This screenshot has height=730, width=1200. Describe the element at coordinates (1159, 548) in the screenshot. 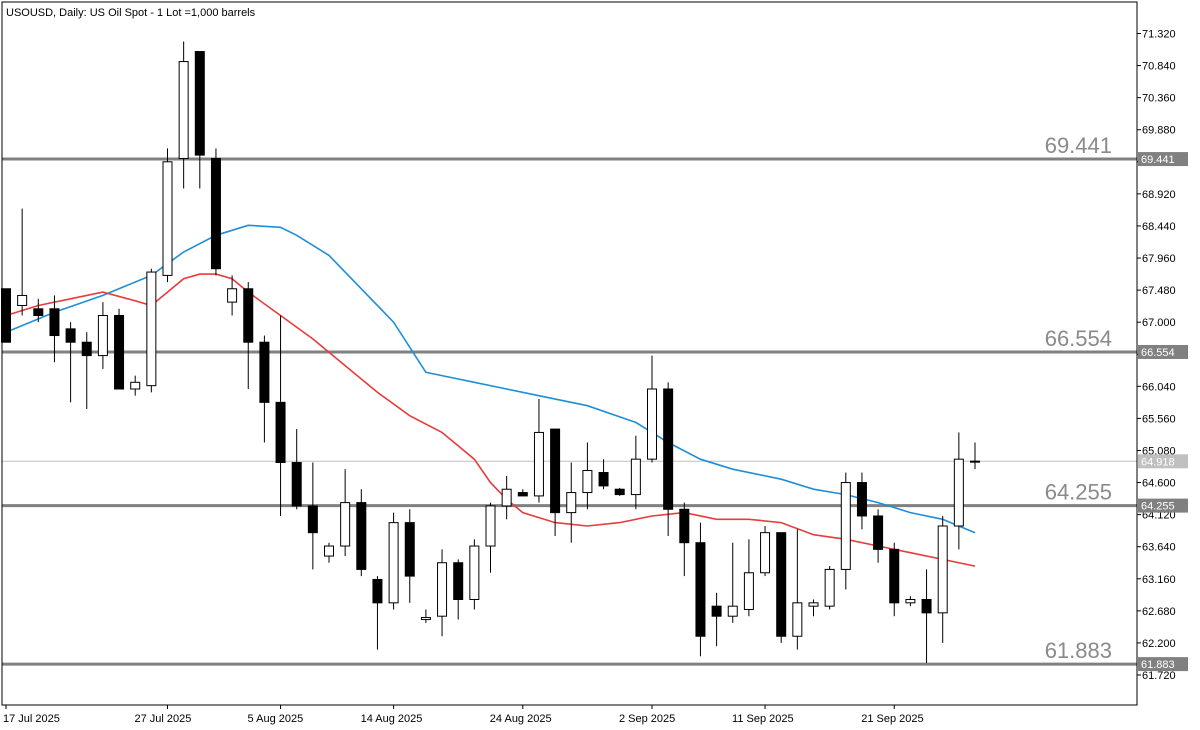

I see `y-tick-label: 63.640` at that location.